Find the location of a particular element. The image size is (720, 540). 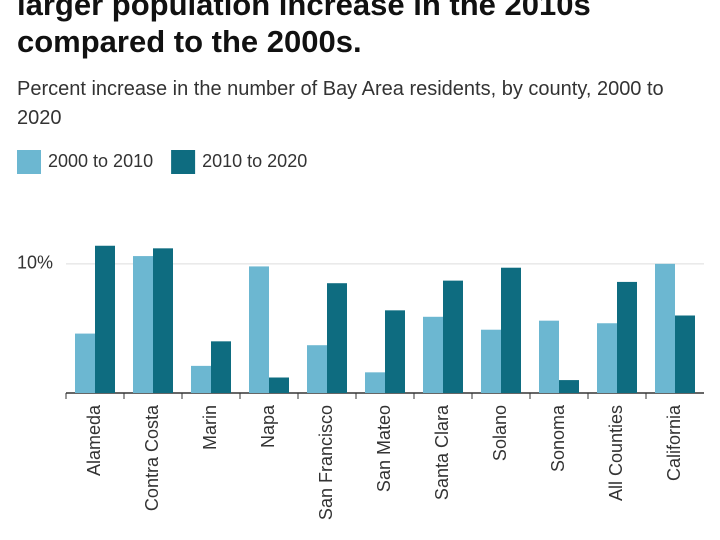

x-tick-label: Napa is located at coordinates (268, 426).